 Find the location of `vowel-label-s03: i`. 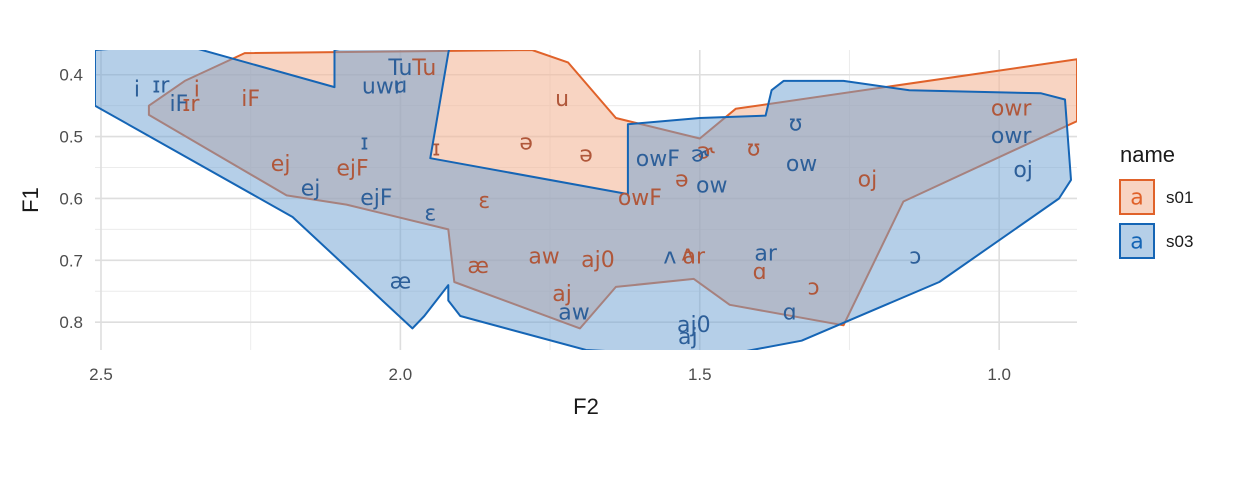

vowel-label-s03: i is located at coordinates (137, 90).